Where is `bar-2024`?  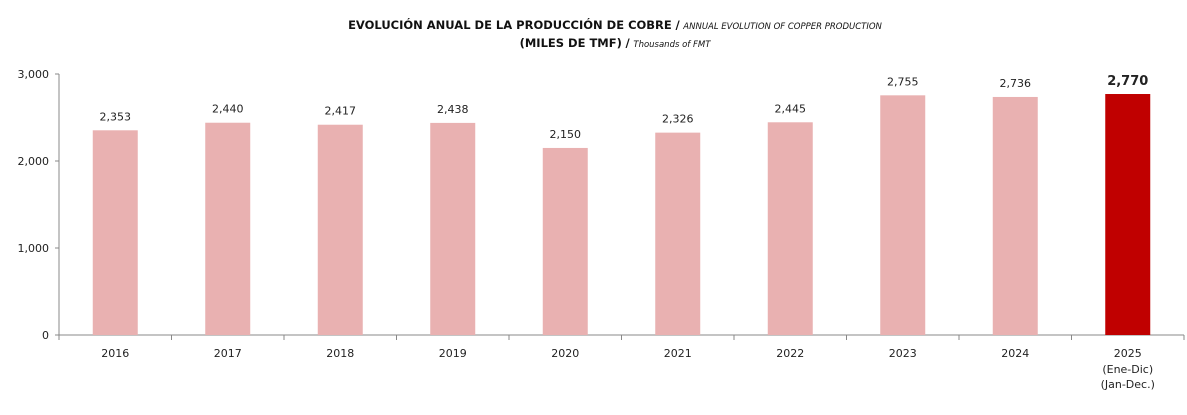 bar-2024 is located at coordinates (1015, 215).